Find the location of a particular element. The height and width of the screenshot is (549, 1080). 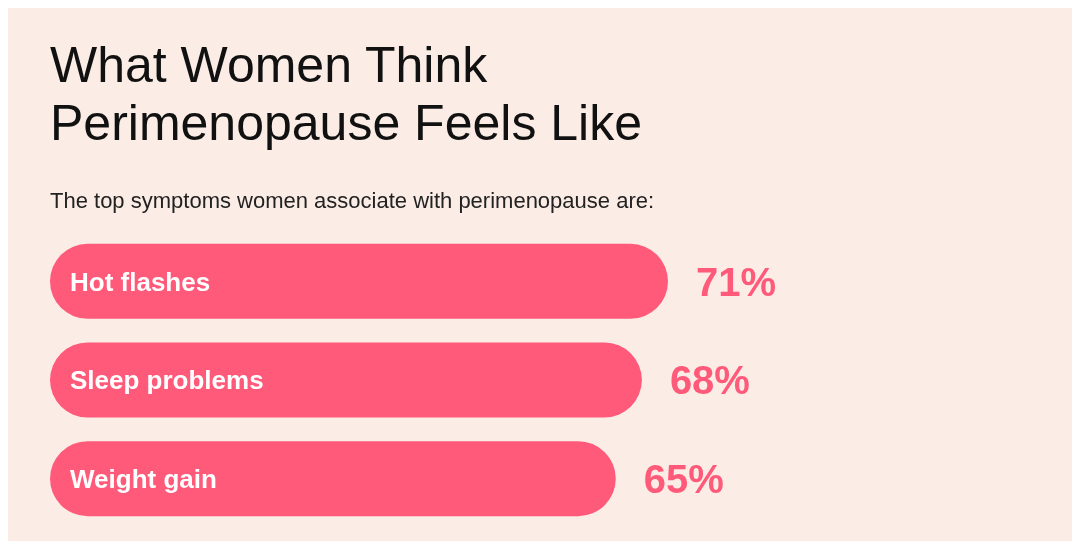

data-label: 71% is located at coordinates (736, 281).